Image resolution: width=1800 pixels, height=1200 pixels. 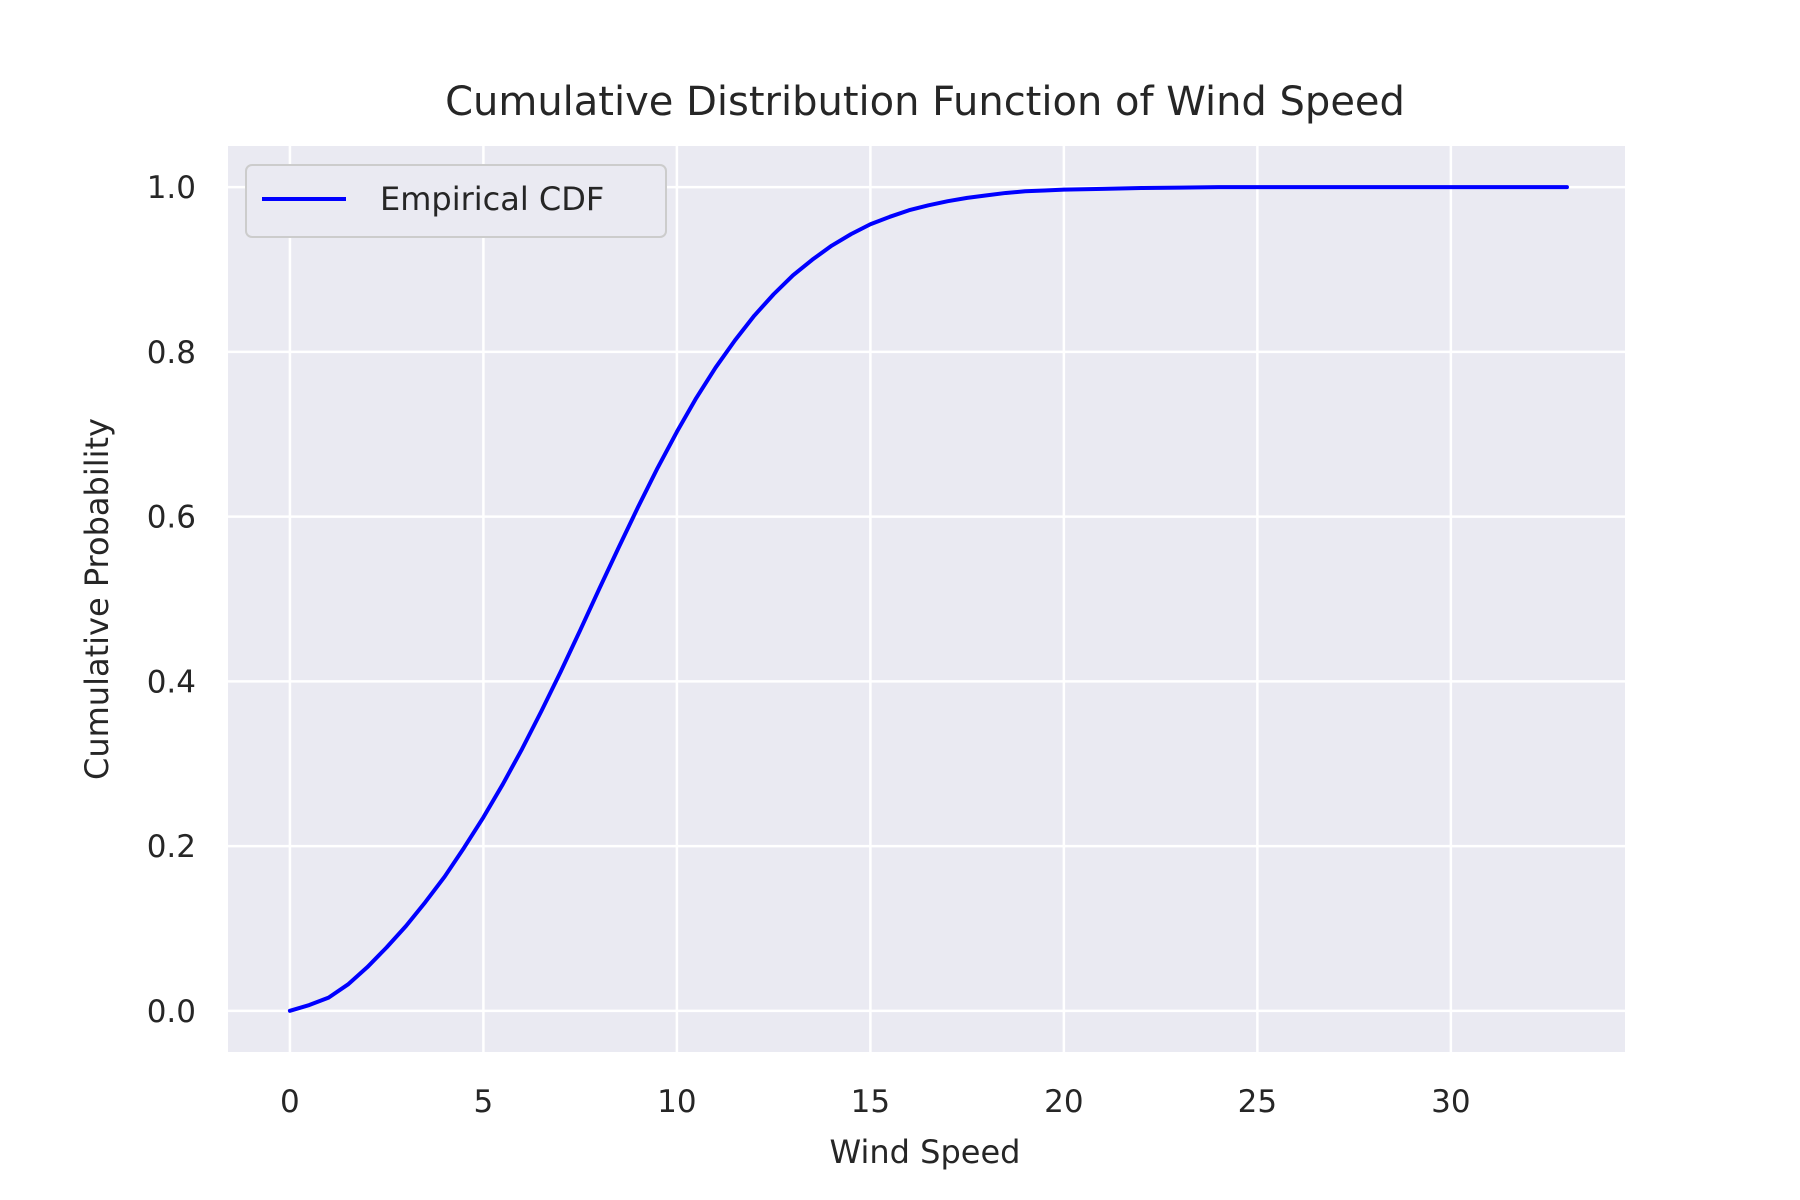 I want to click on legend-box, so click(x=456, y=201).